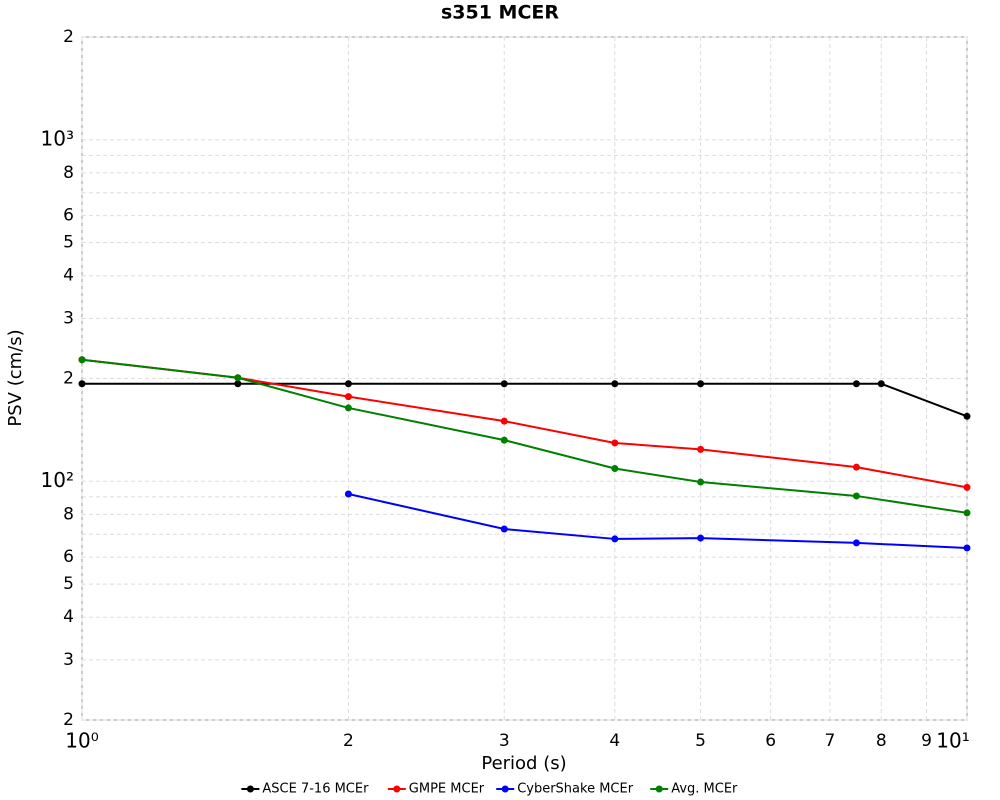 The height and width of the screenshot is (800, 1000). What do you see at coordinates (926, 741) in the screenshot?
I see `x-tick-label: 9` at bounding box center [926, 741].